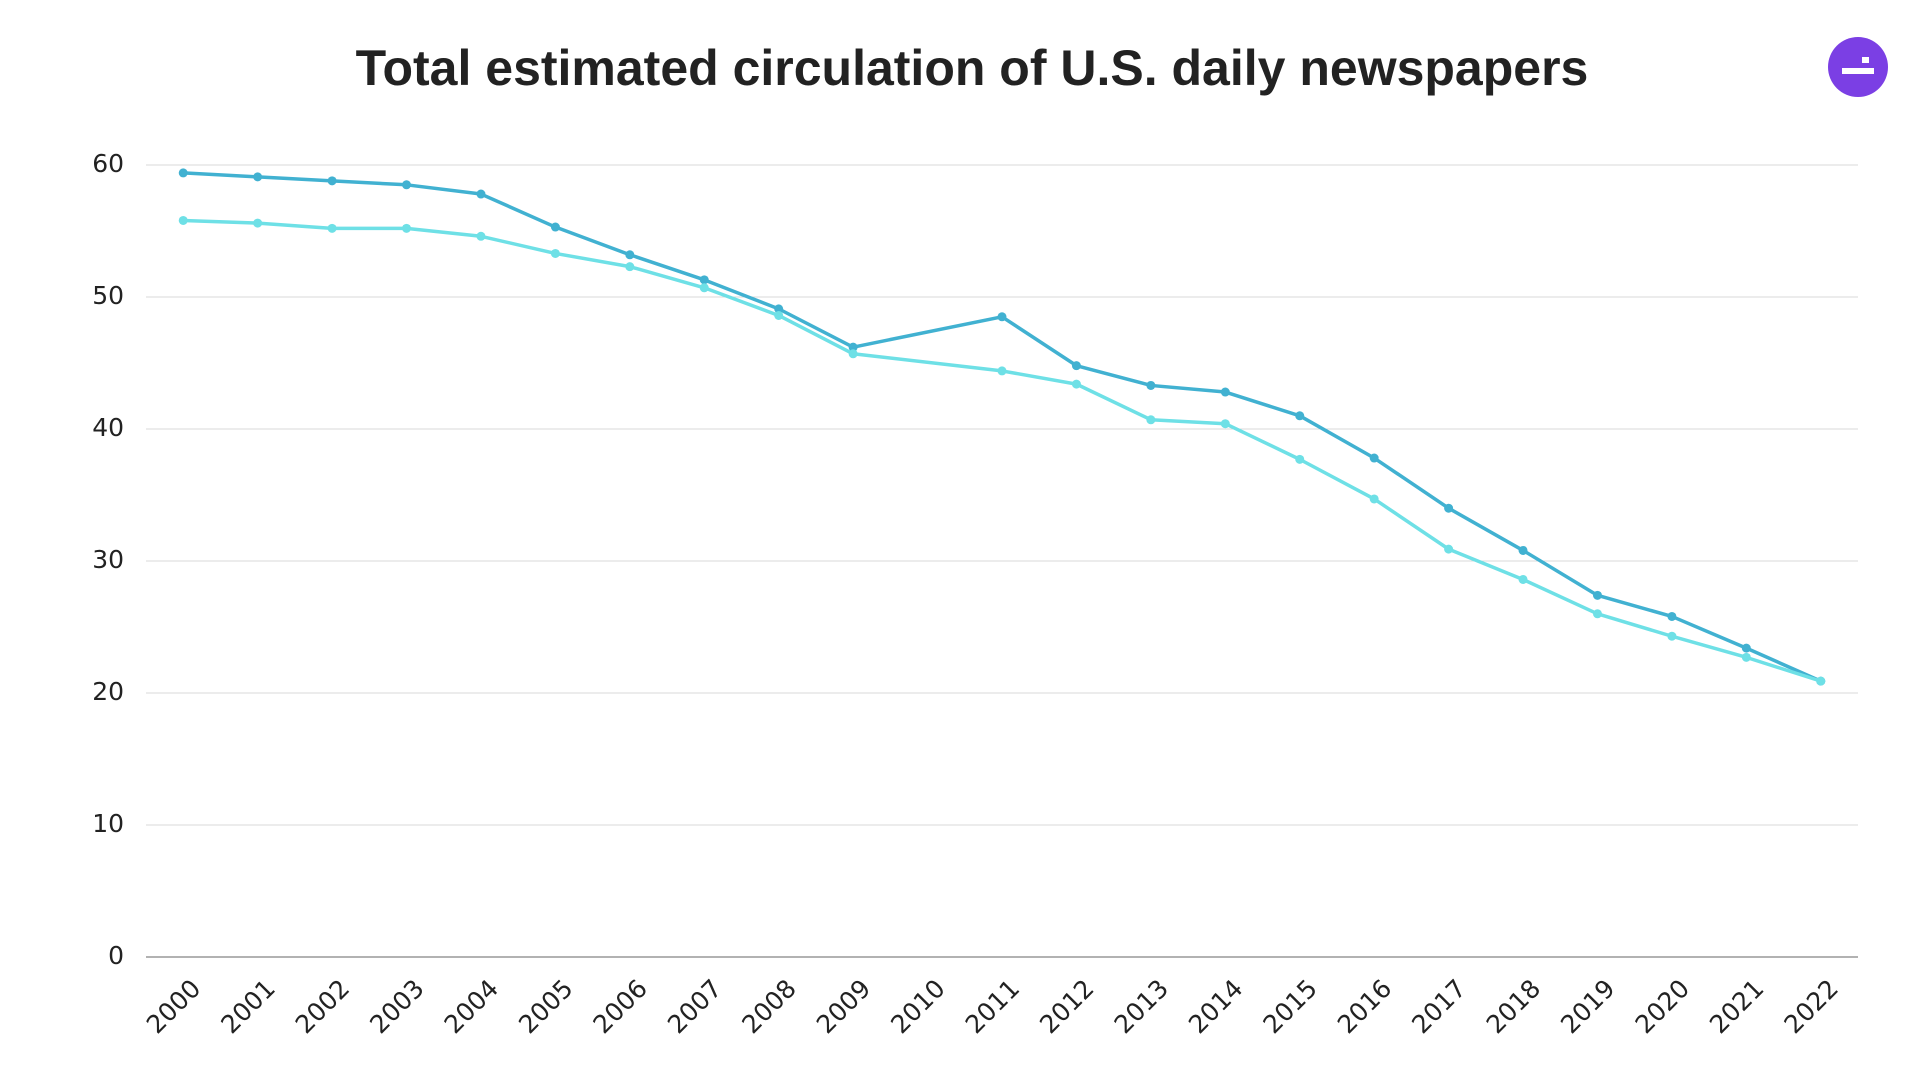  Describe the element at coordinates (108, 295) in the screenshot. I see `y-tick-label: 50` at that location.